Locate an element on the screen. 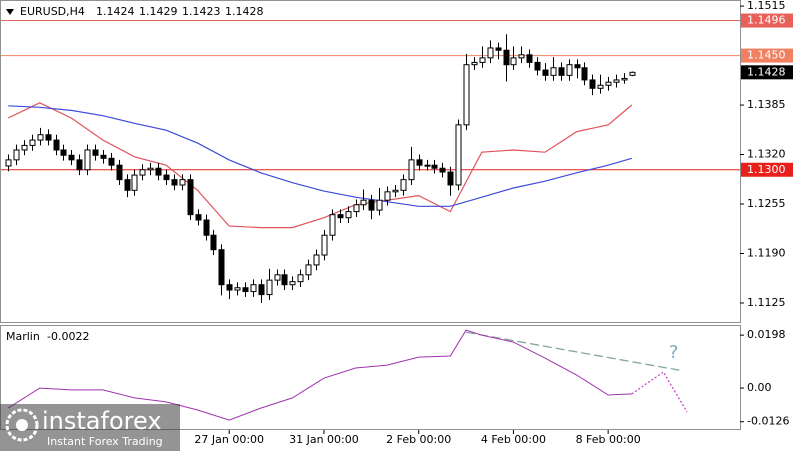  x-tick-label: 2 Feb 00:00 is located at coordinates (418, 439).